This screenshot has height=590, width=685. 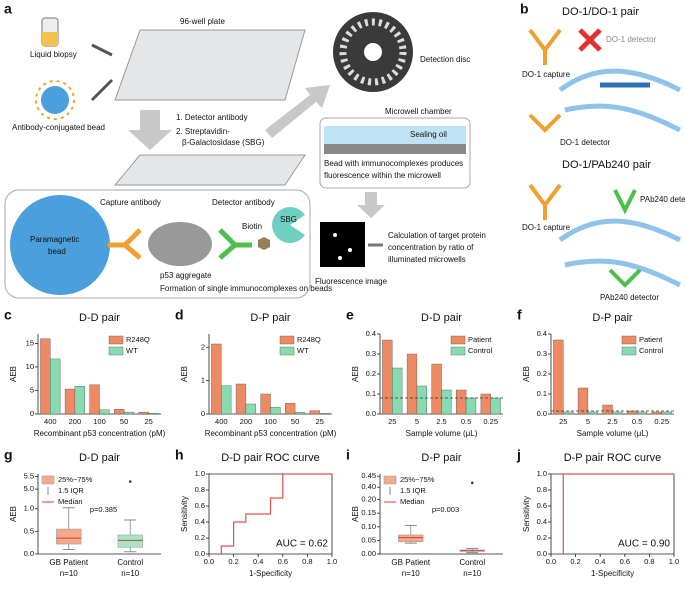 I want to click on sbg, so click(x=288, y=225).